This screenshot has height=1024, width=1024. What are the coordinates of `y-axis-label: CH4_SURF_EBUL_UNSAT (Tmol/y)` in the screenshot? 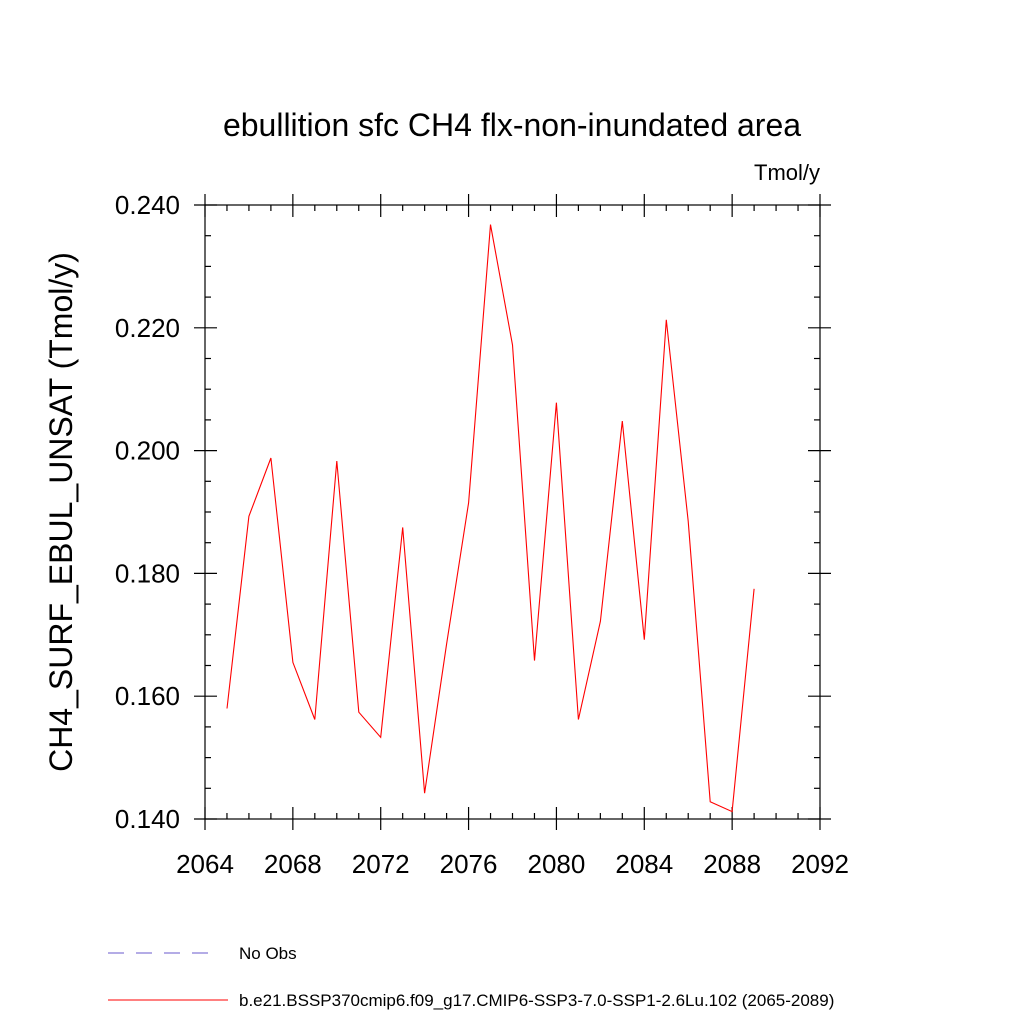 It's located at (61, 512).